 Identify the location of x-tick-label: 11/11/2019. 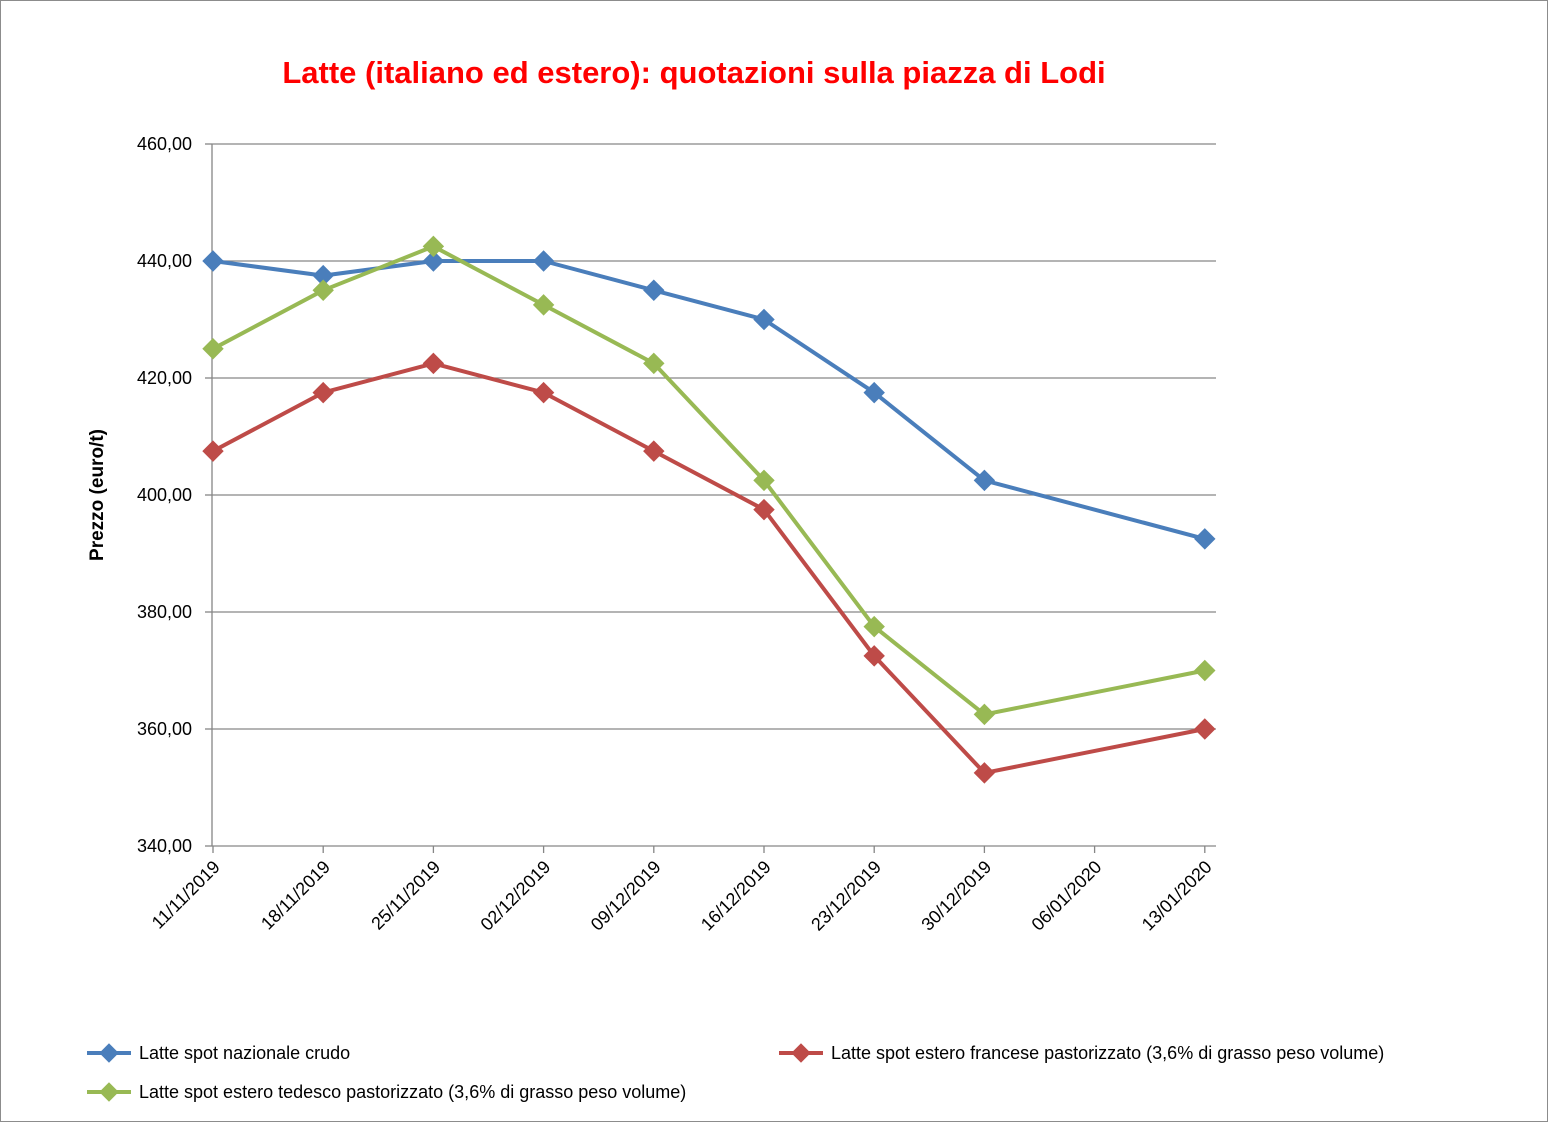
(186, 895).